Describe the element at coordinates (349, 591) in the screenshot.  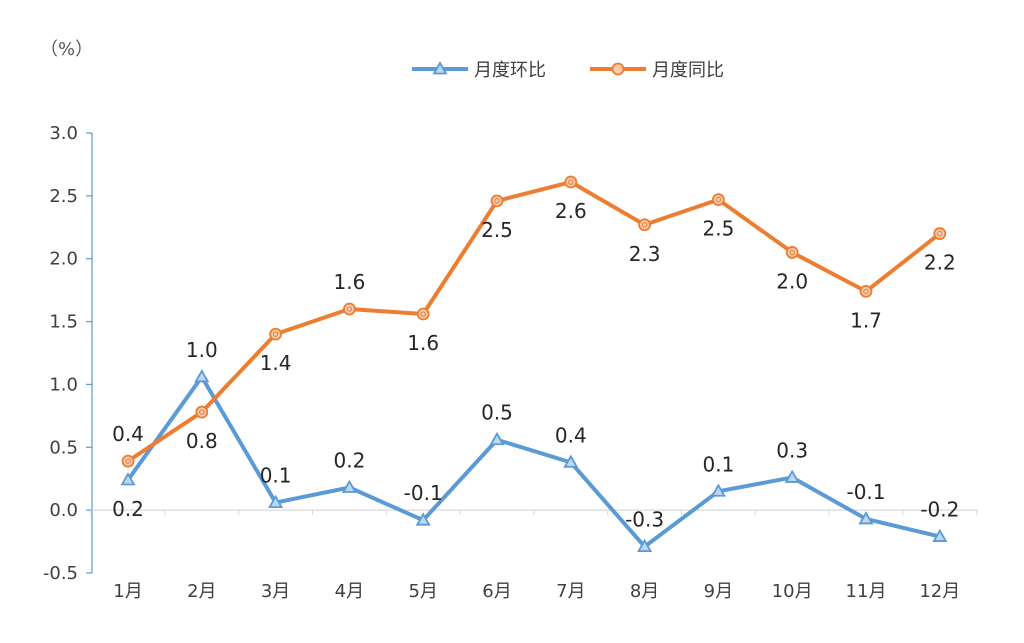
I see `x-tick-label: 4月` at that location.